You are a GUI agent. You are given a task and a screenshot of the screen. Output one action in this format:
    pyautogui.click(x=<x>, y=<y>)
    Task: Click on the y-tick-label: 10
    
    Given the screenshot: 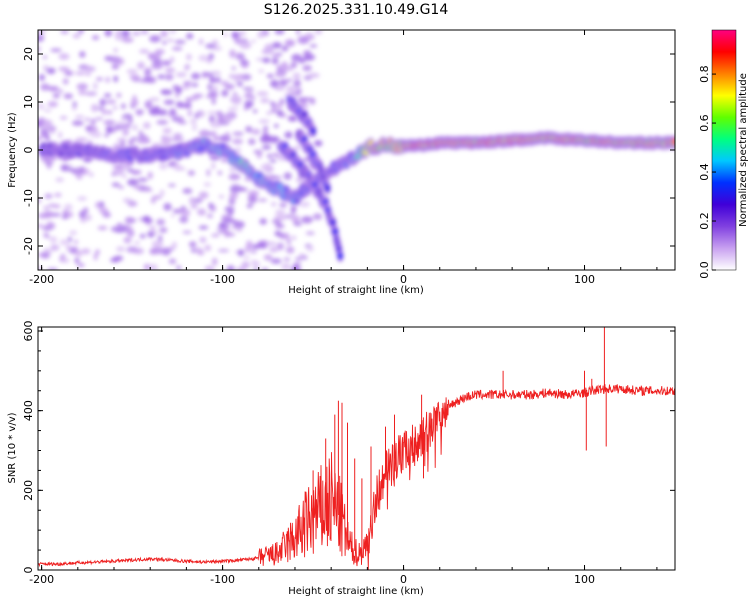 What is the action you would take?
    pyautogui.click(x=28, y=102)
    